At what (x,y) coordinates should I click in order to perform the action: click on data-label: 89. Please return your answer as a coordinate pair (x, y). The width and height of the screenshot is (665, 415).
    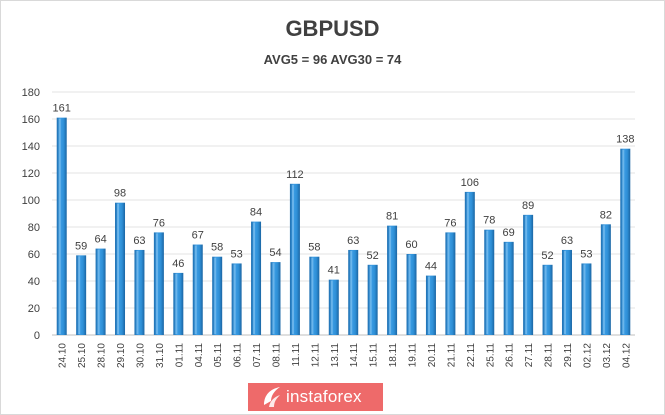
    Looking at the image, I should click on (528, 206).